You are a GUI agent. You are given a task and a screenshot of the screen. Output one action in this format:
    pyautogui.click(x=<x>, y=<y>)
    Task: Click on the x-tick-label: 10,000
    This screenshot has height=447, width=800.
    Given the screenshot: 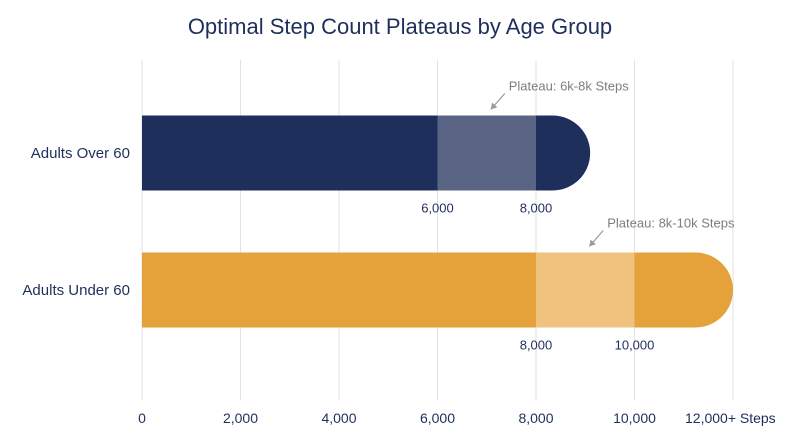 What is the action you would take?
    pyautogui.click(x=634, y=418)
    